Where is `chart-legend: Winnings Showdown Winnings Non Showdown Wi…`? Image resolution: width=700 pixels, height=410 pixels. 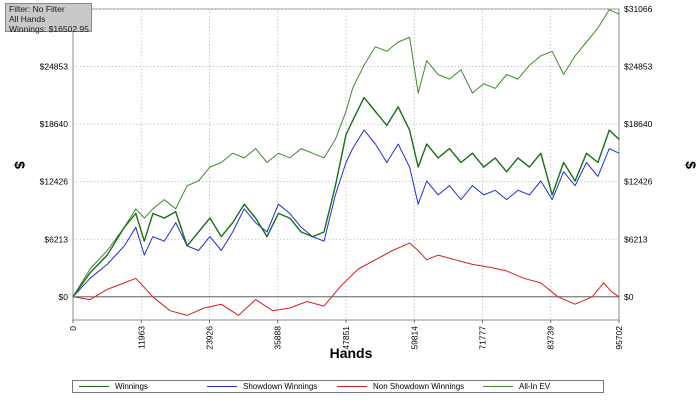
chart-legend: Winnings Showdown Winnings Non Showdown Wi… is located at coordinates (338, 386).